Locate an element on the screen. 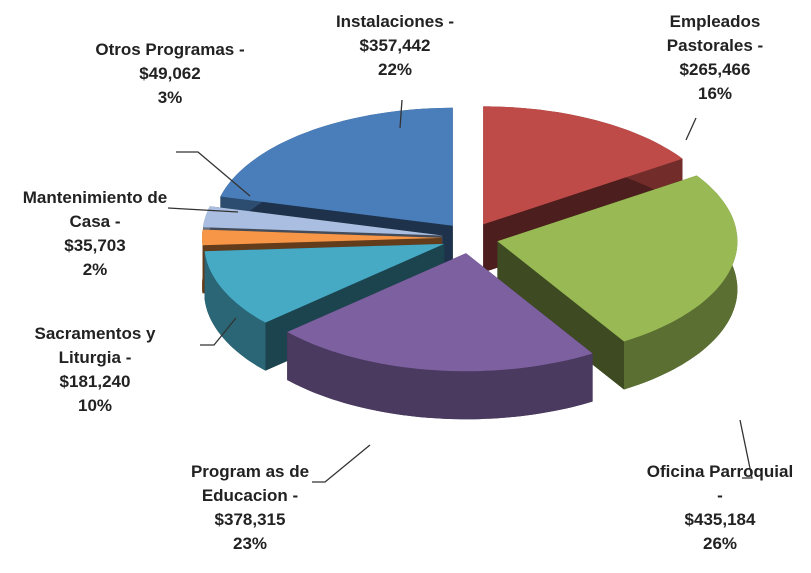 The image size is (811, 573). data-label: Otros Programas - $49,062 3% is located at coordinates (170, 74).